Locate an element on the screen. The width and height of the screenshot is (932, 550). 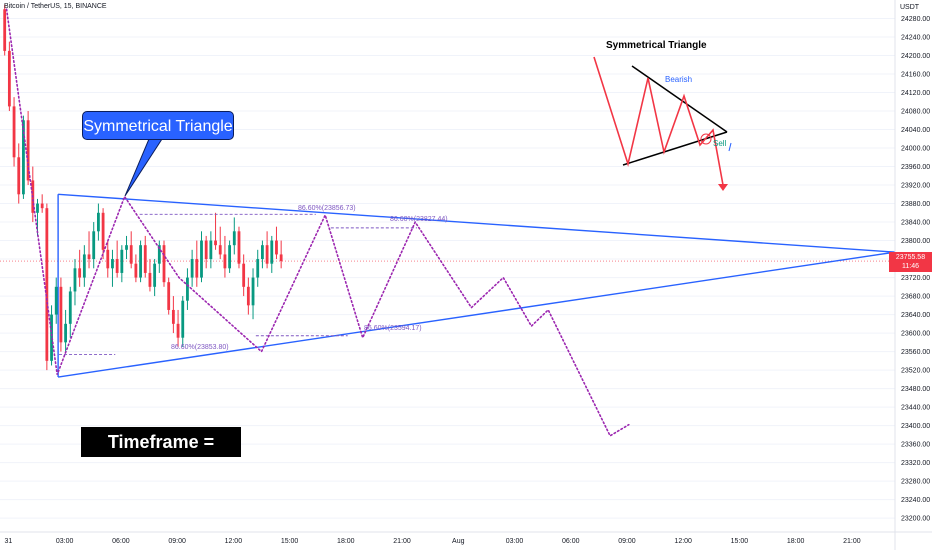
y-tick-label: 23720.00 is located at coordinates (915, 278).